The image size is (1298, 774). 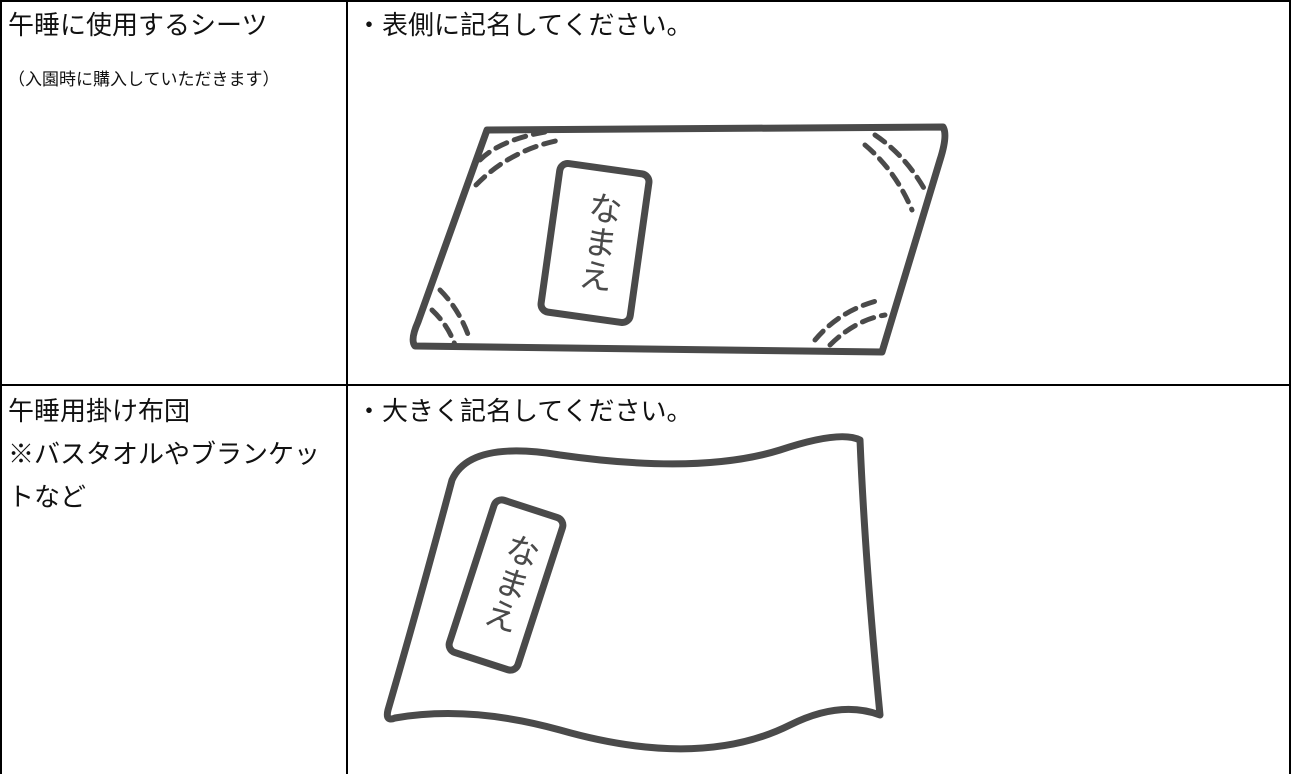 What do you see at coordinates (597, 241) in the screenshot?
I see `illustration-label: なまえ` at bounding box center [597, 241].